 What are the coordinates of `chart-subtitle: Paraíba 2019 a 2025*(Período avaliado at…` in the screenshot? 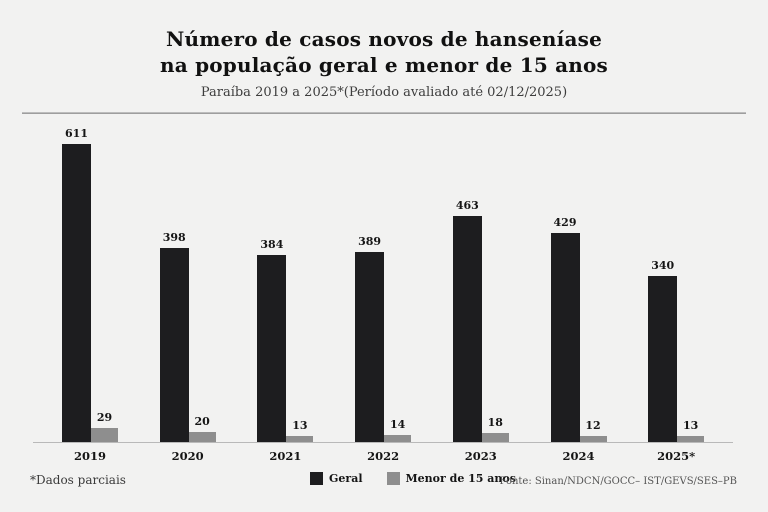 It's located at (384, 92).